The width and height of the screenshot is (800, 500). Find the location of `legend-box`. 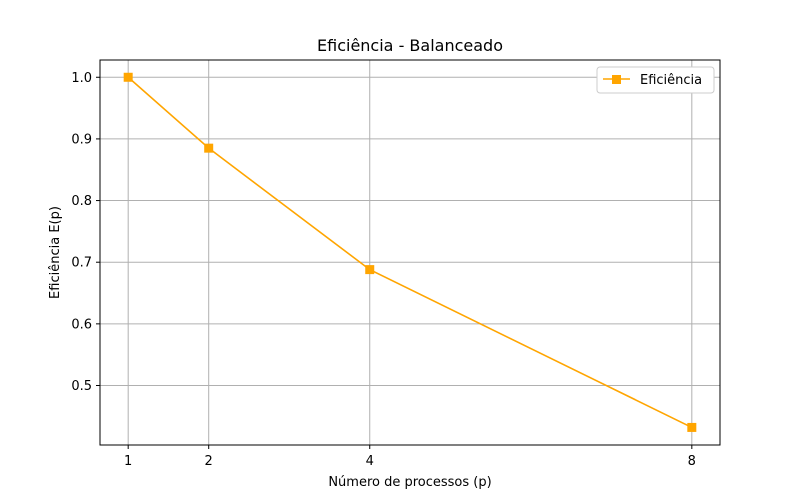

legend-box is located at coordinates (655, 80).